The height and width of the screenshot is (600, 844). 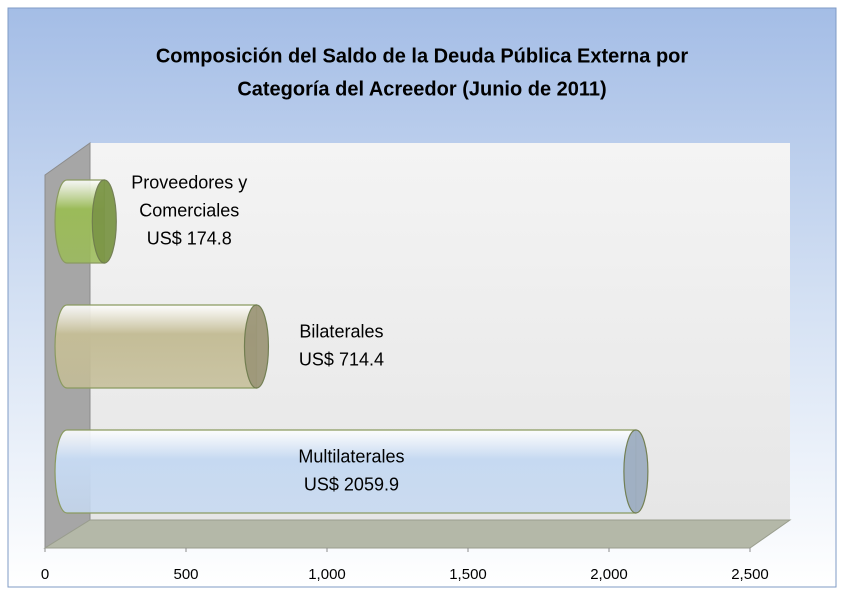 What do you see at coordinates (421, 89) in the screenshot?
I see `chart-title: Categoría del Acreedor (Junio de 2011)` at bounding box center [421, 89].